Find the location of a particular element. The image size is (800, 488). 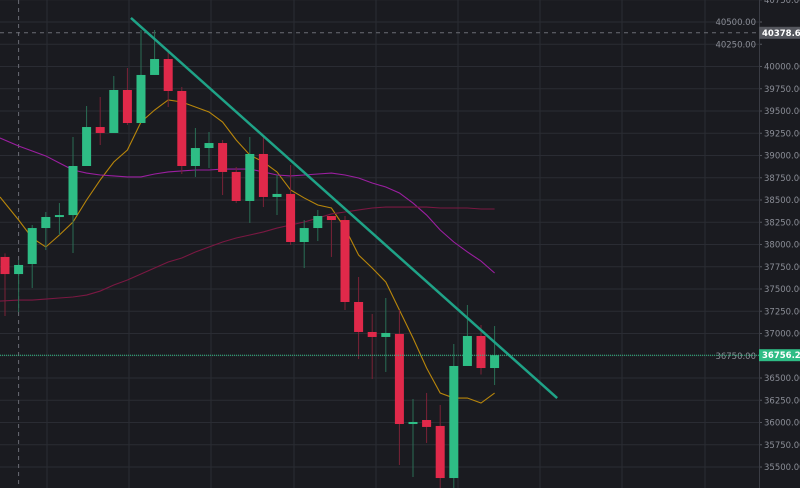

y-tick-label: 40250.00 is located at coordinates (735, 45).